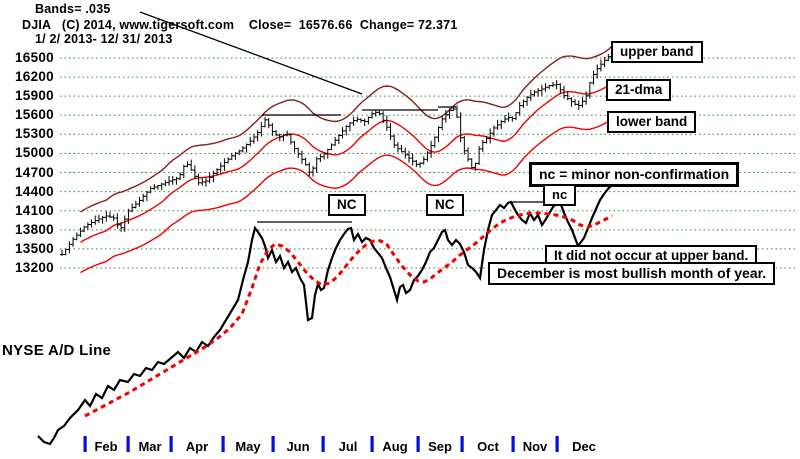  What do you see at coordinates (248, 446) in the screenshot?
I see `month-label-may: May` at bounding box center [248, 446].